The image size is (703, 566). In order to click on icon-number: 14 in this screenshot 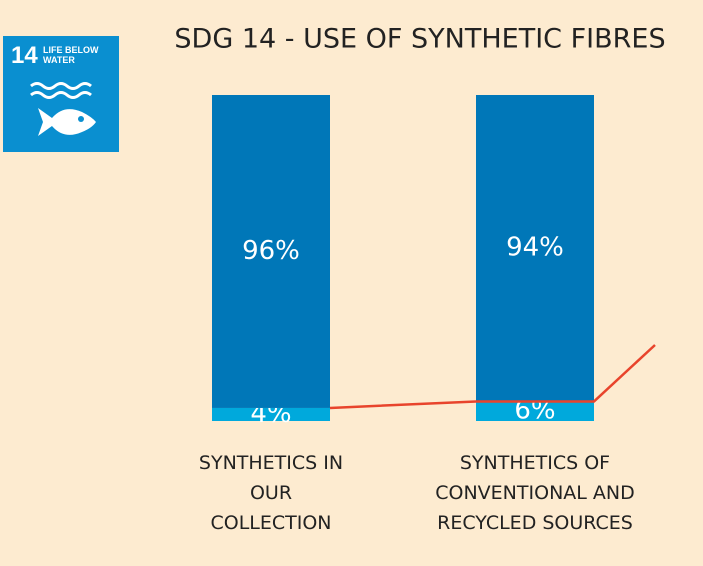, I will do `click(24, 55)`.